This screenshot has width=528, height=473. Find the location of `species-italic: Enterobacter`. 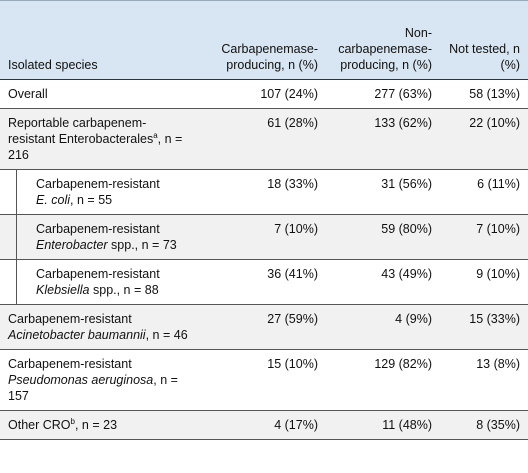

species-italic: Enterobacter is located at coordinates (72, 245).